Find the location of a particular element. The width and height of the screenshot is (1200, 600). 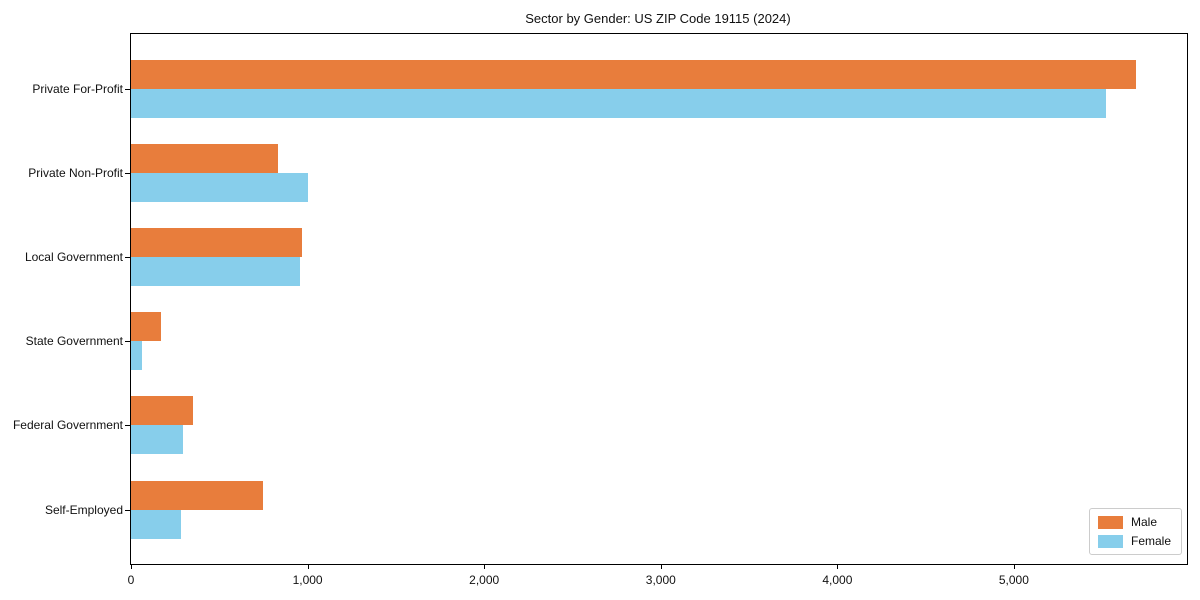

category-label: Federal Government is located at coordinates (67, 425).